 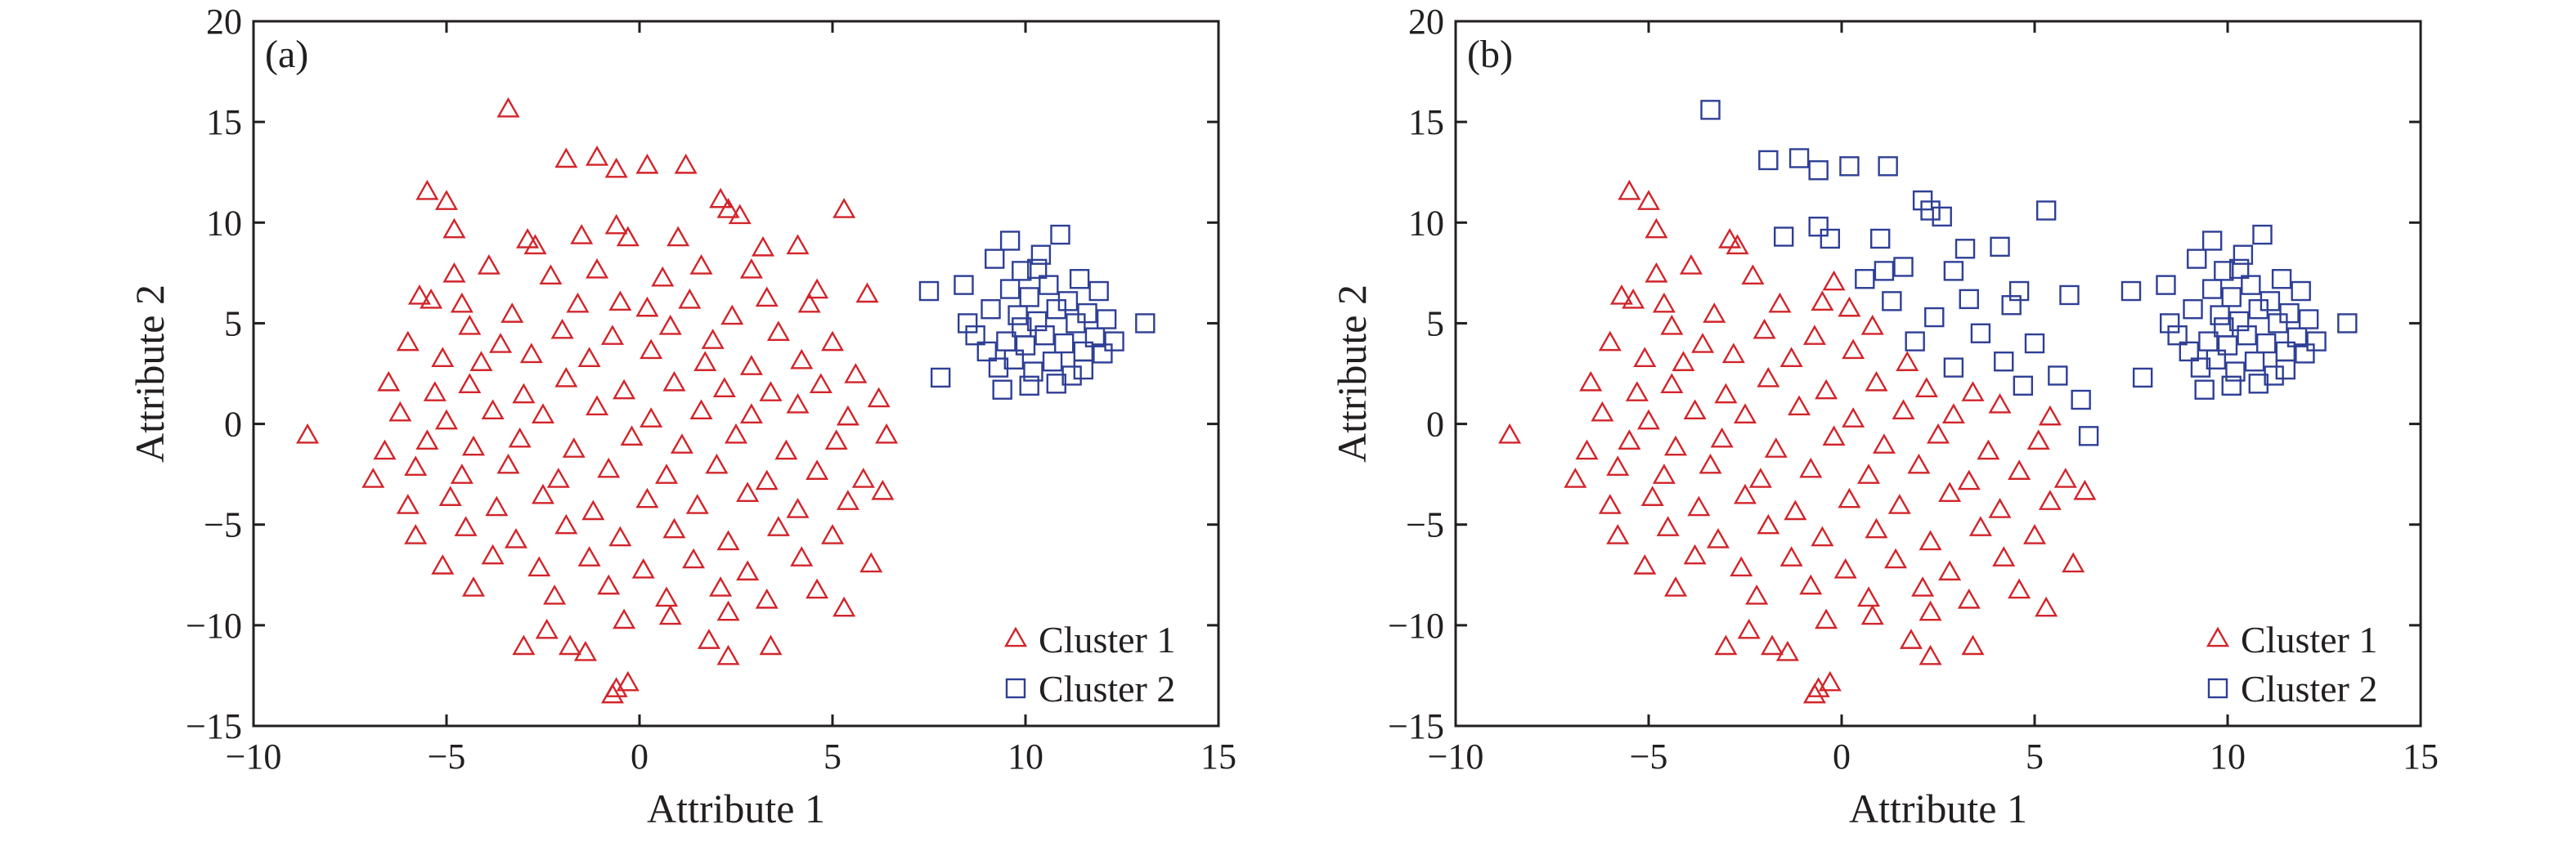 What do you see at coordinates (224, 22) in the screenshot?
I see `y-tick-label: 20` at bounding box center [224, 22].